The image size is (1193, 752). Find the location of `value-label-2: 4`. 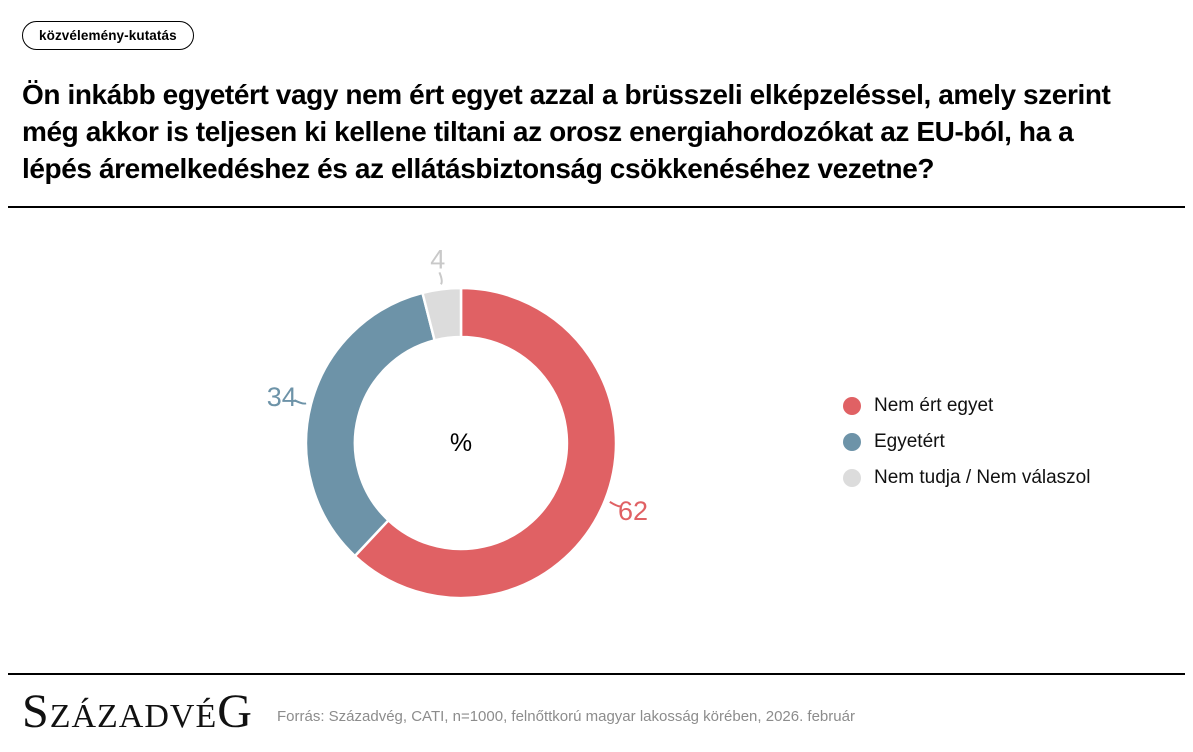

value-label-2: 4 is located at coordinates (437, 260).